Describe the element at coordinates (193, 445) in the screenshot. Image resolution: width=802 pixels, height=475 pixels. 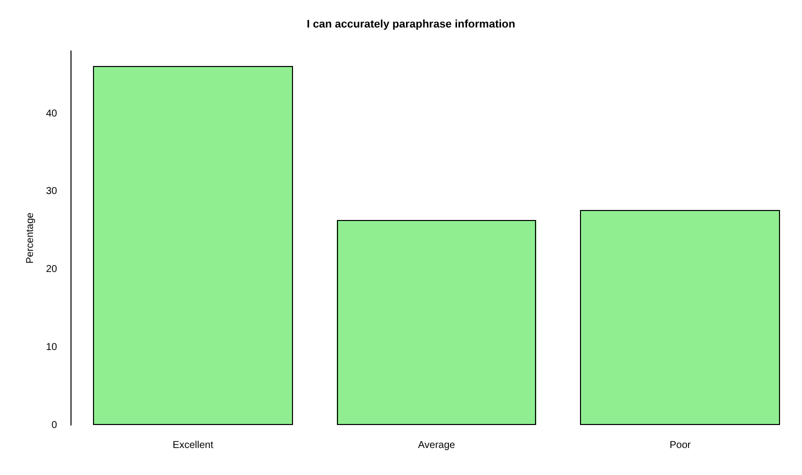
I see `x-tick-label: Excellent` at that location.